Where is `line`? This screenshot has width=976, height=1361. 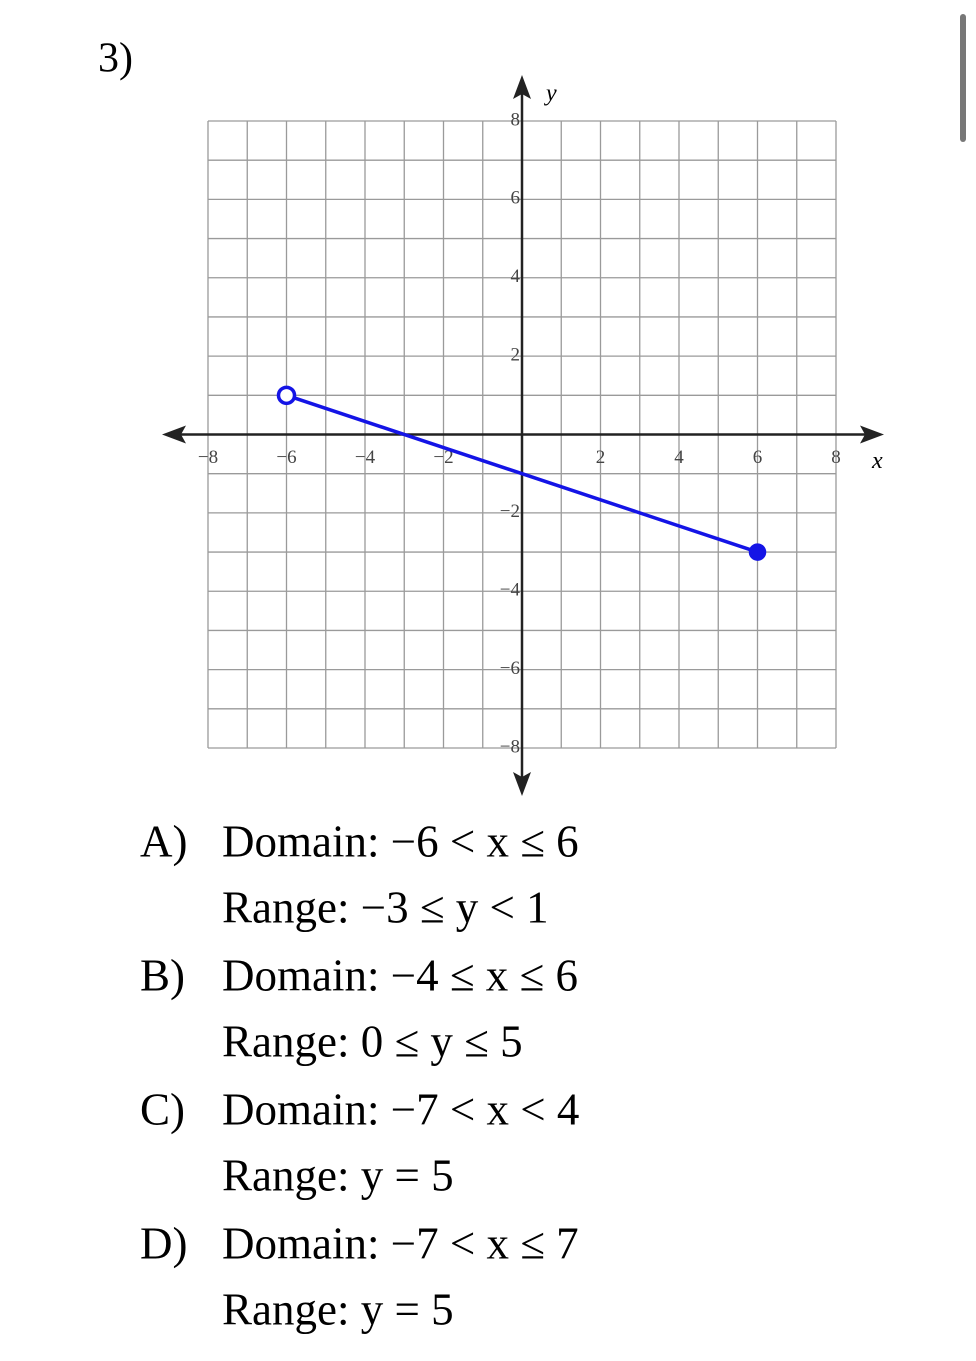
line is located at coordinates (522, 473).